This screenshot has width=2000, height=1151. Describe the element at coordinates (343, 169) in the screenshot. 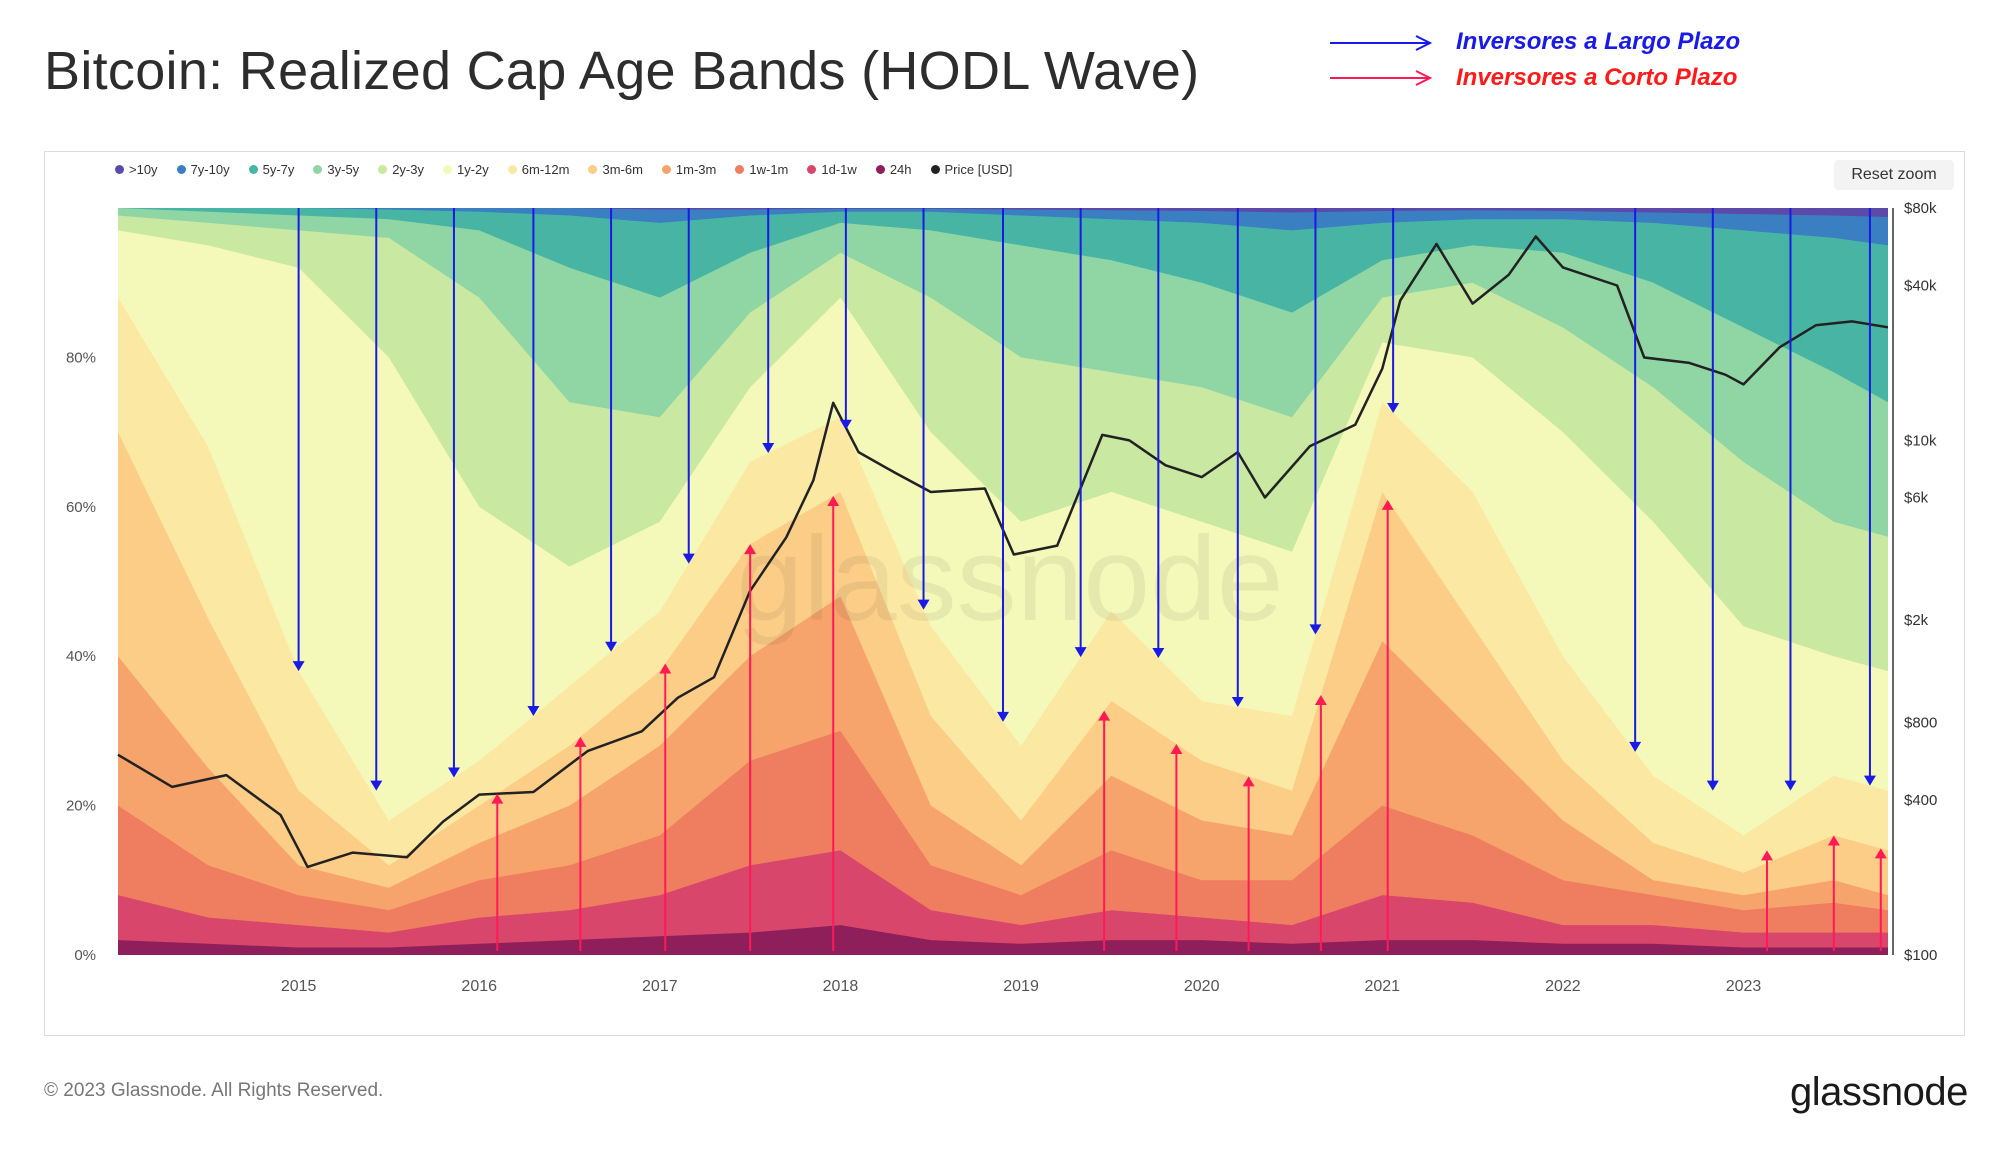

I see `legend-label: 3y-5y` at that location.